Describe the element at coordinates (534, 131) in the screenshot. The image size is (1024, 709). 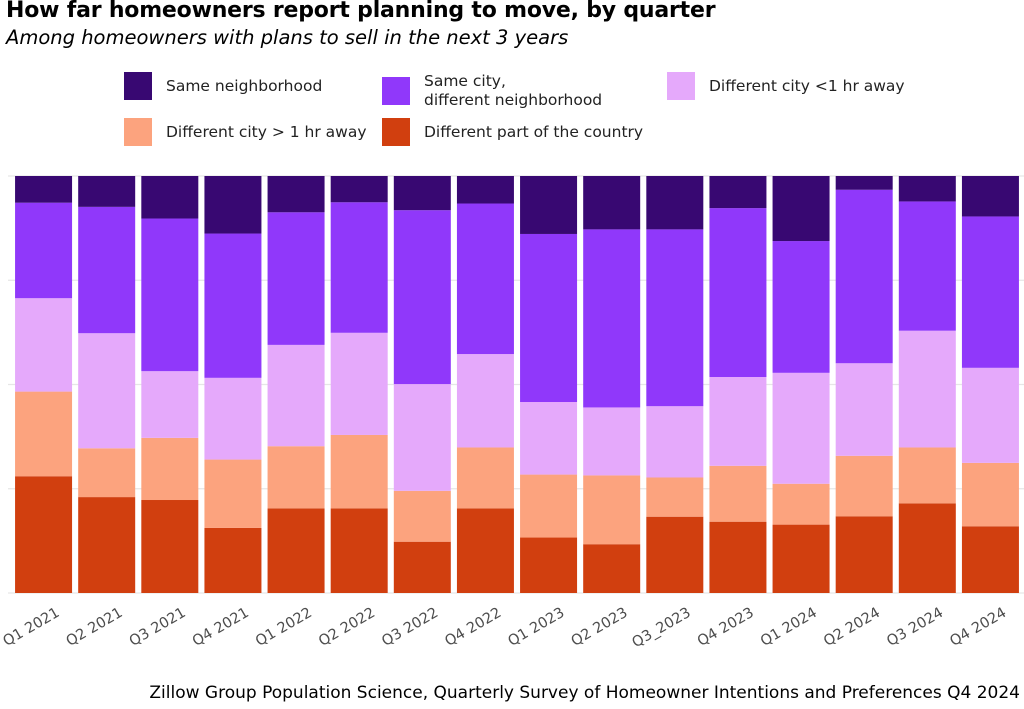
I see `legend-label: Different part of the country` at that location.